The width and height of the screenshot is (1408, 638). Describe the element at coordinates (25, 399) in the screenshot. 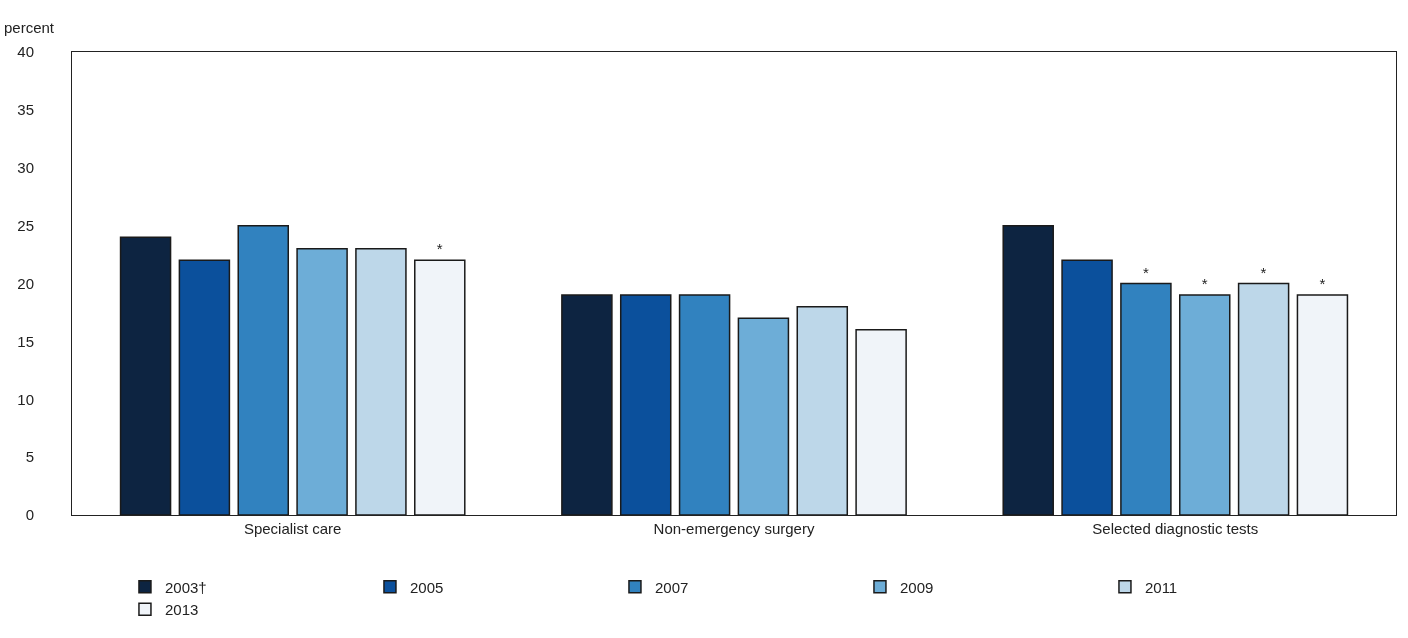

I see `y-tick-label: 10` at that location.